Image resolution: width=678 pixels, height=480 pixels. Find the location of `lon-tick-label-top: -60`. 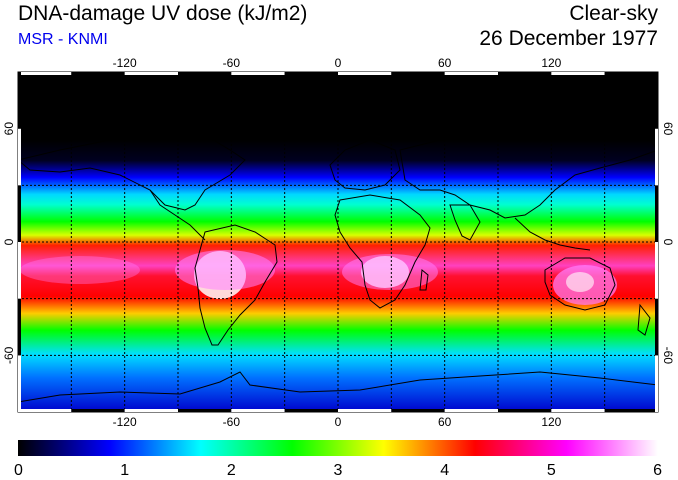

lon-tick-label-top: -60 is located at coordinates (232, 63).